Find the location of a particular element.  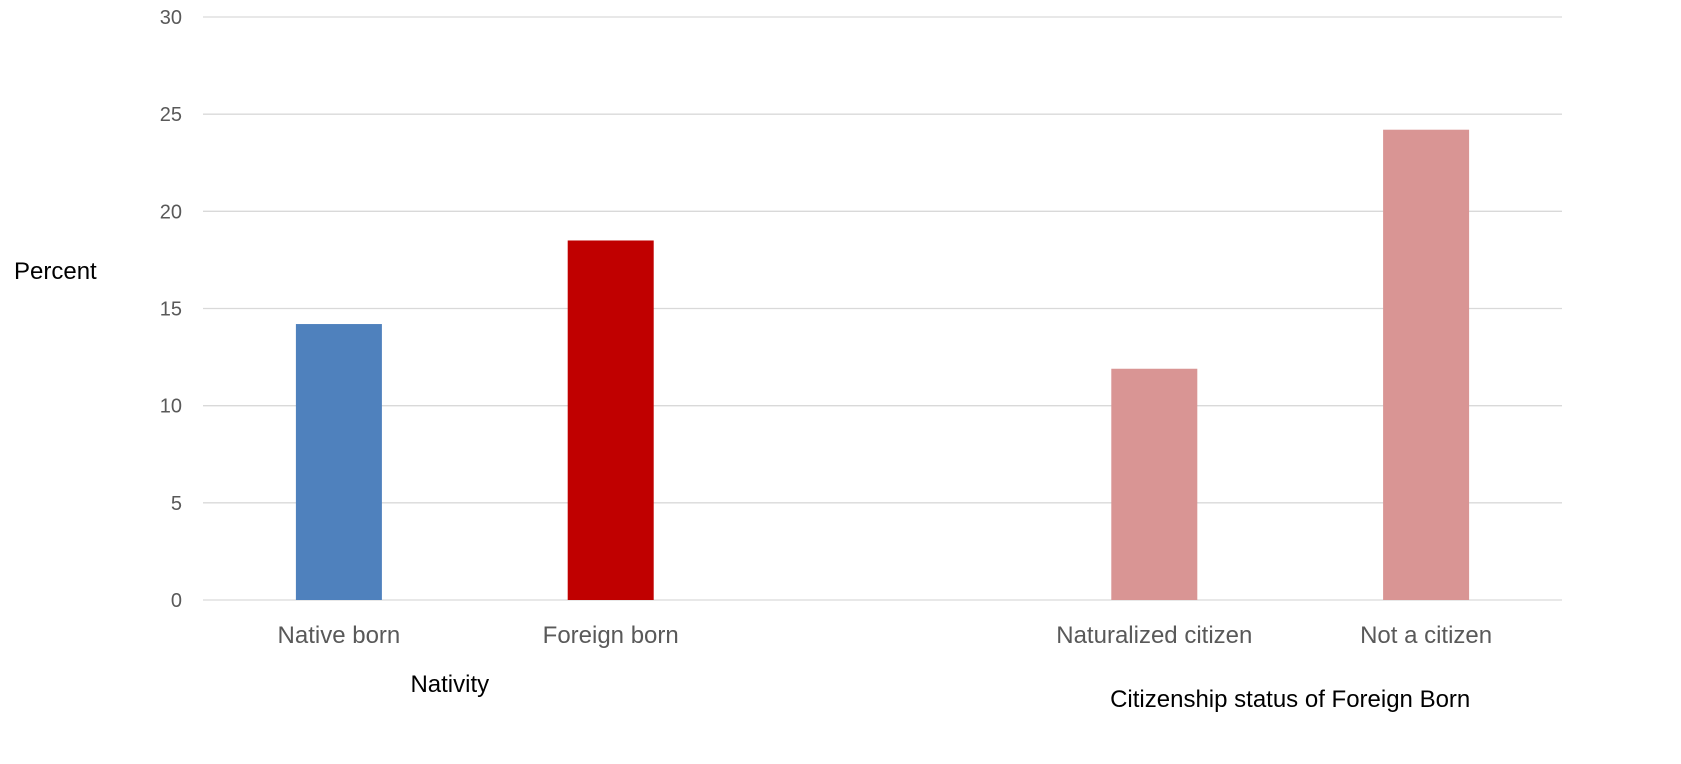

bar-naturalized-citizen is located at coordinates (1154, 484).